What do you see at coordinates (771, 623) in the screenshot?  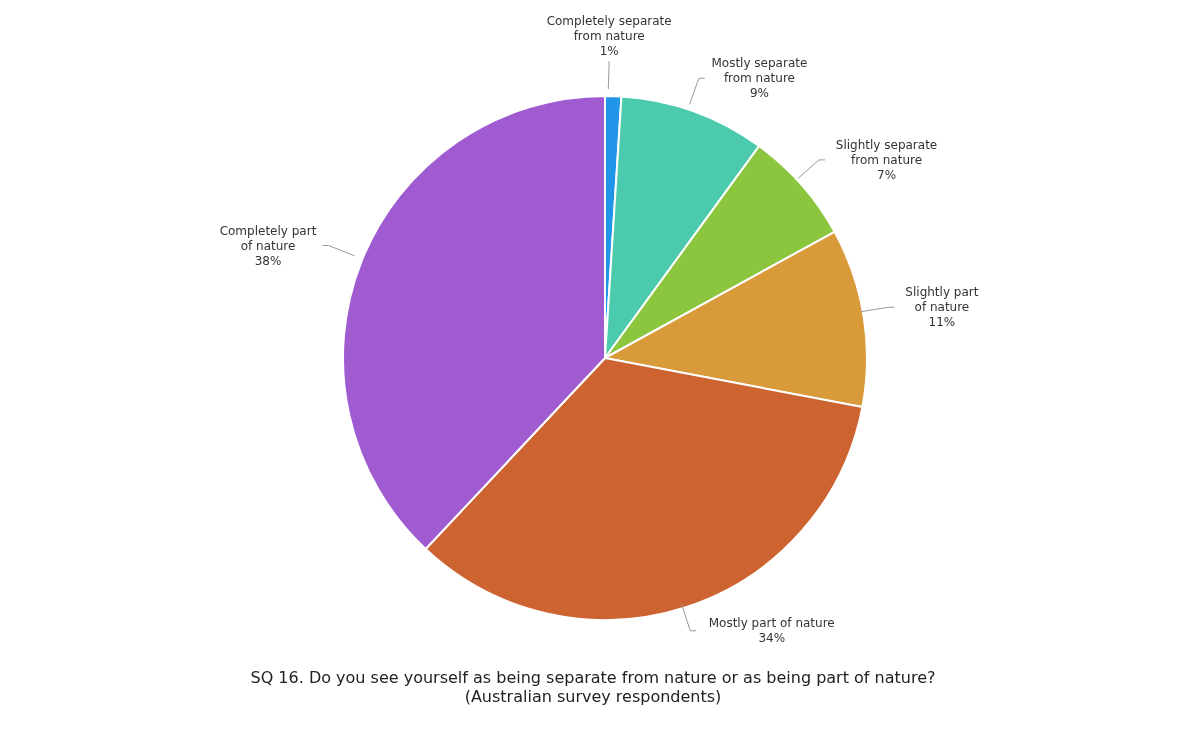 I see `slice-label: Mostly part of nature` at bounding box center [771, 623].